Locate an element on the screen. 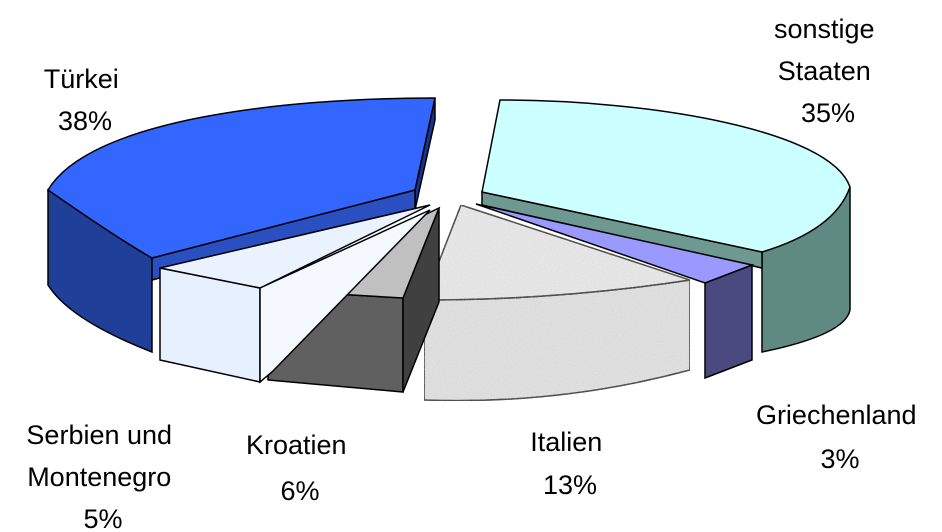 The width and height of the screenshot is (942, 532). slice-italien is located at coordinates (556, 303).